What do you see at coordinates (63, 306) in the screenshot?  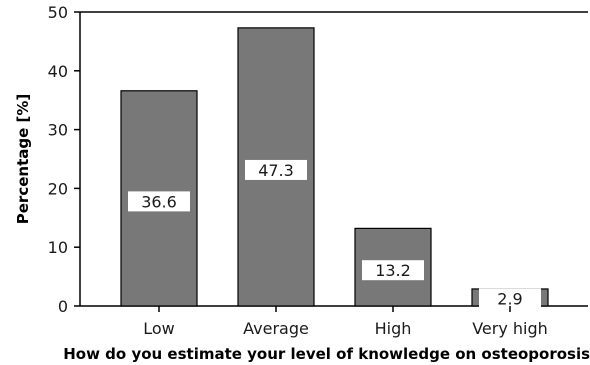 I see `y-tick-label: 0` at bounding box center [63, 306].